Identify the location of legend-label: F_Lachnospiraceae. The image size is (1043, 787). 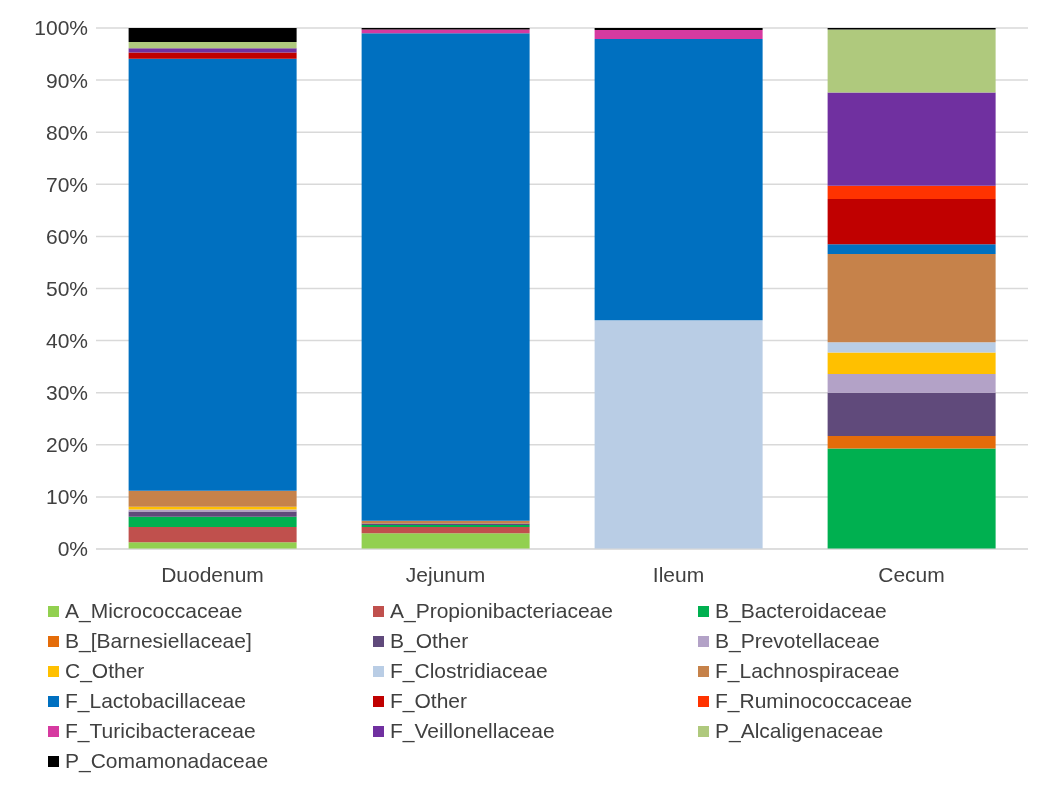
(807, 671).